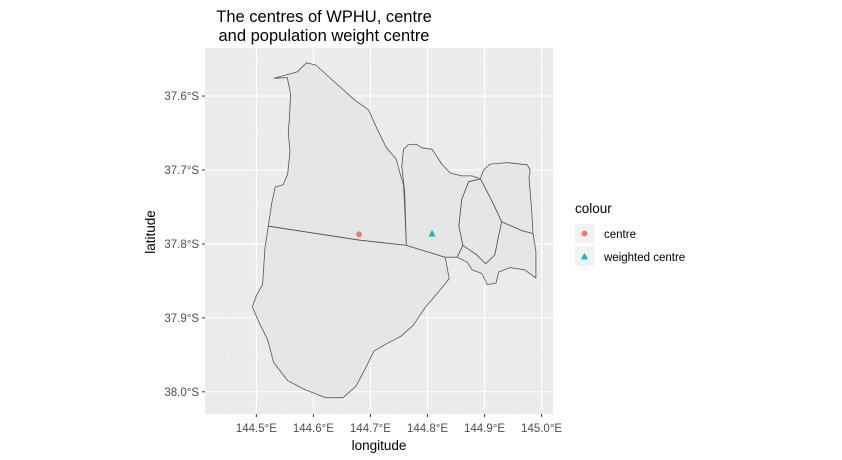 Image resolution: width=842 pixels, height=460 pixels. I want to click on y-axis-ticks: 37.6°S 37.7°S 37.8°S 37.9°S 38.0°S, so click(184, 245).